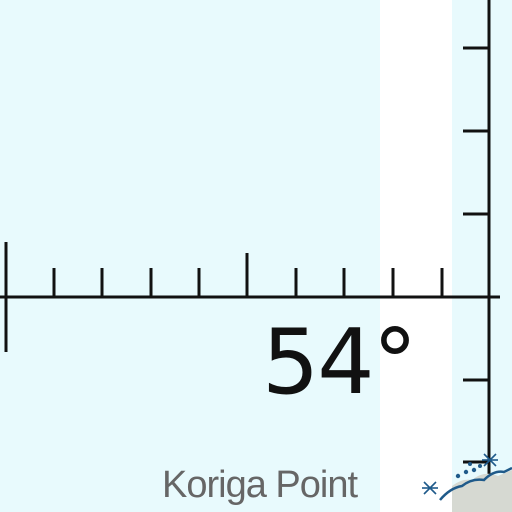 The height and width of the screenshot is (512, 512). What do you see at coordinates (477, 256) in the screenshot?
I see `longitude-line` at bounding box center [477, 256].